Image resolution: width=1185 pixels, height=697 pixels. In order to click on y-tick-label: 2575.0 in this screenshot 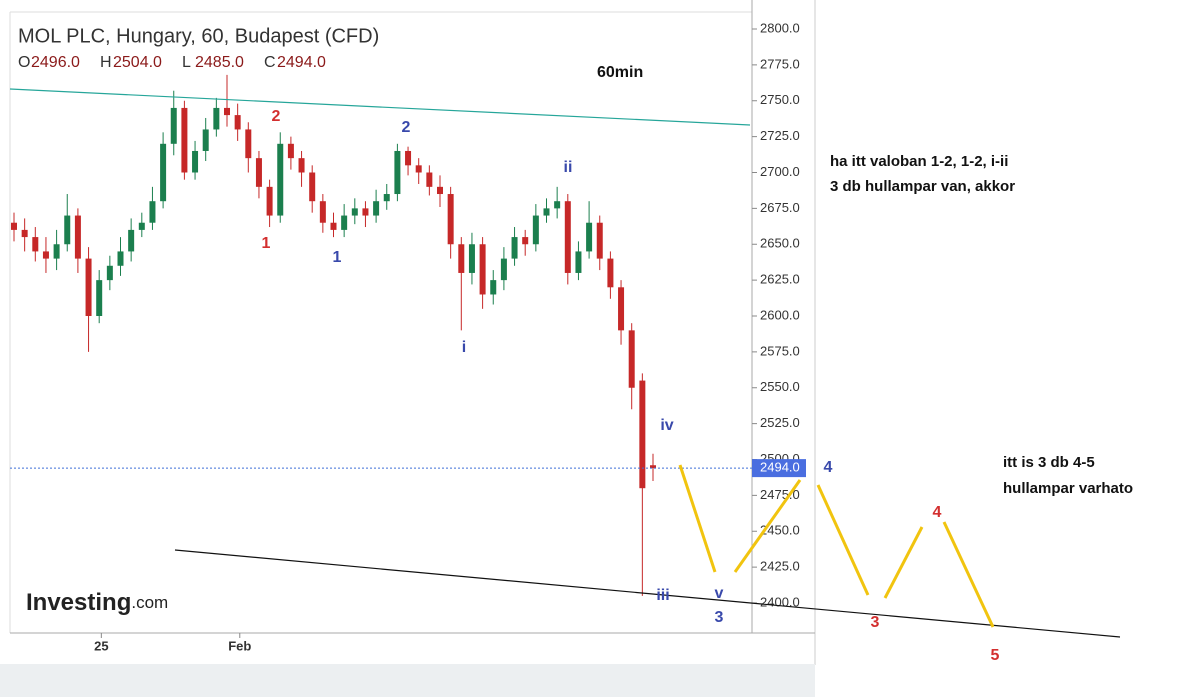, I will do `click(780, 350)`.